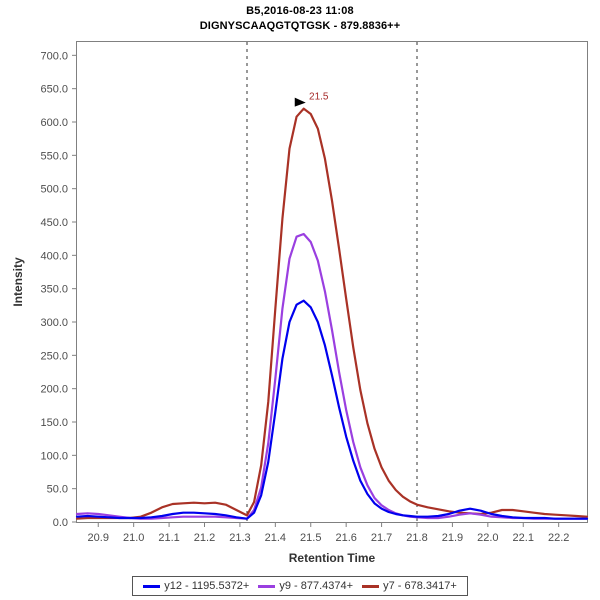 Image resolution: width=600 pixels, height=600 pixels. What do you see at coordinates (54, 290) in the screenshot?
I see `y-tick-label: 350.0` at bounding box center [54, 290].